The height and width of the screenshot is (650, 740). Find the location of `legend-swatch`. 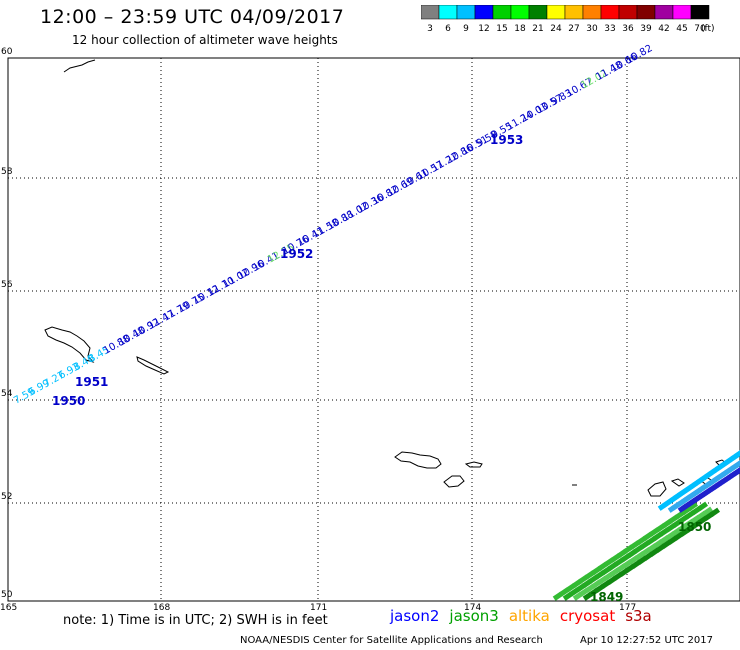

legend-swatch is located at coordinates (700, 12).